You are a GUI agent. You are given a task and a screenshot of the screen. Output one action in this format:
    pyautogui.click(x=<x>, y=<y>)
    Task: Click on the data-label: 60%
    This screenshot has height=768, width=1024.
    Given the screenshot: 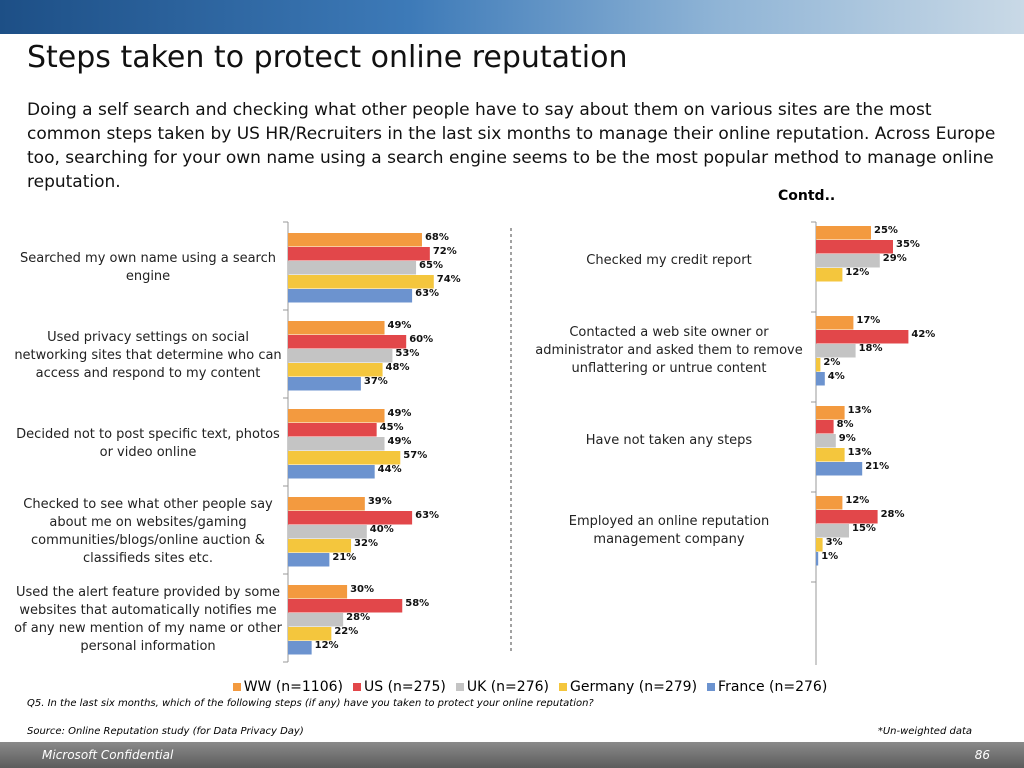 What is the action you would take?
    pyautogui.click(x=421, y=339)
    